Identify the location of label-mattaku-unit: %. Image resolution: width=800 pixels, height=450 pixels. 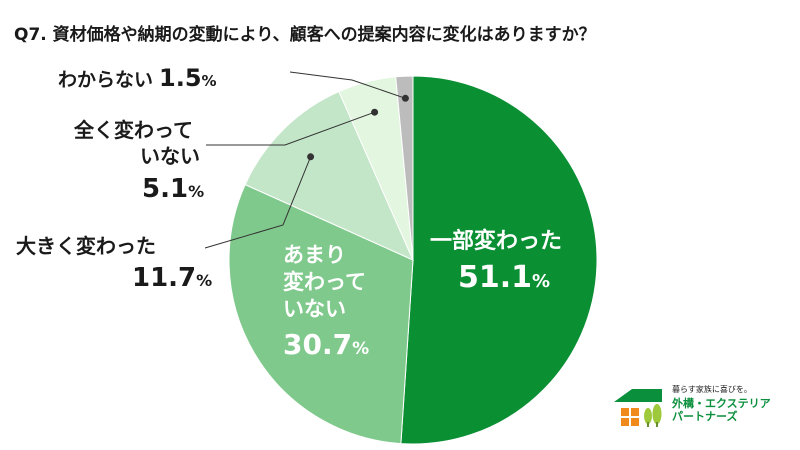
(196, 191).